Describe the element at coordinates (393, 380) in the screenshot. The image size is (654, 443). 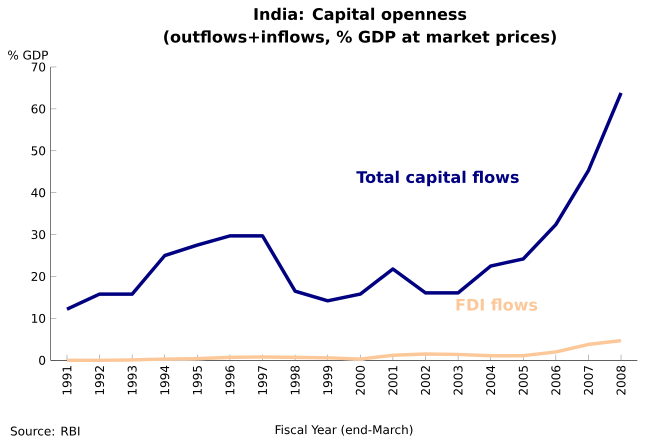
I see `x-tick-label: 2001` at that location.